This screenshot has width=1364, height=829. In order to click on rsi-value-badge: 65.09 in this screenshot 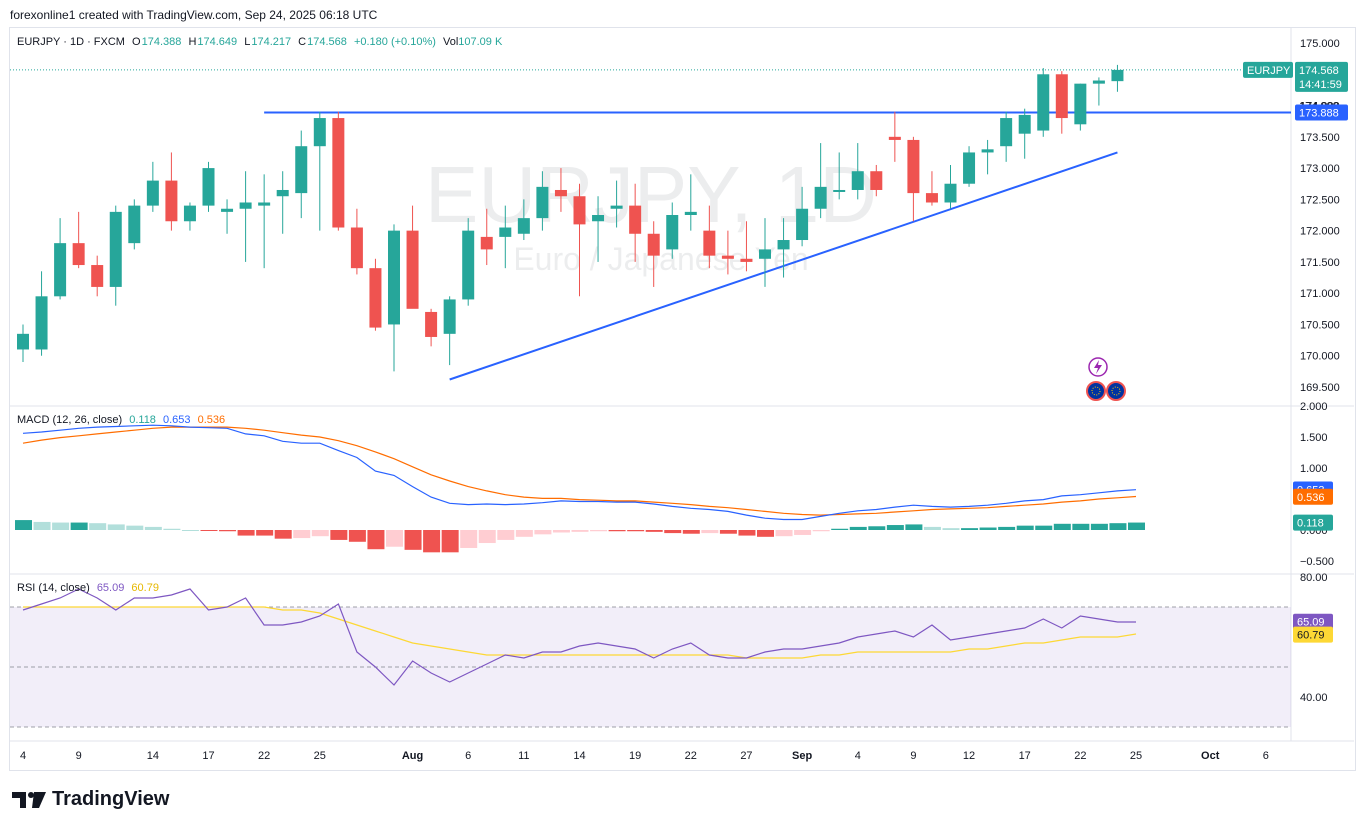, I will do `click(1313, 621)`.